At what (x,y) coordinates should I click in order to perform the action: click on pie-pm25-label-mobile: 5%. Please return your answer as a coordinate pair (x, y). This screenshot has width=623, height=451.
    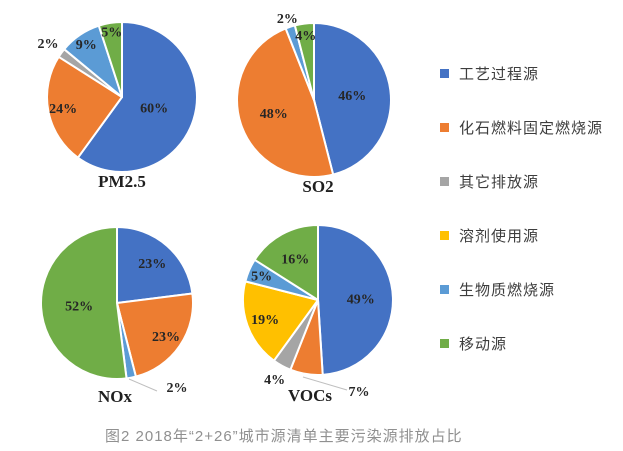
    Looking at the image, I should click on (111, 33).